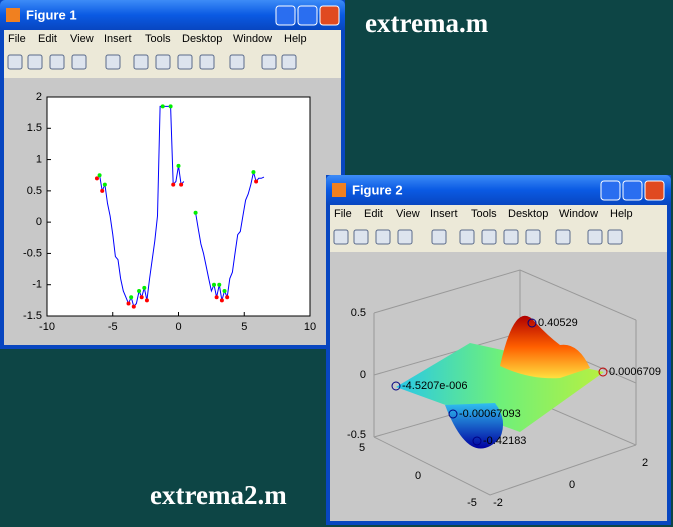  What do you see at coordinates (474, 426) in the screenshot?
I see `surface-dip` at bounding box center [474, 426].